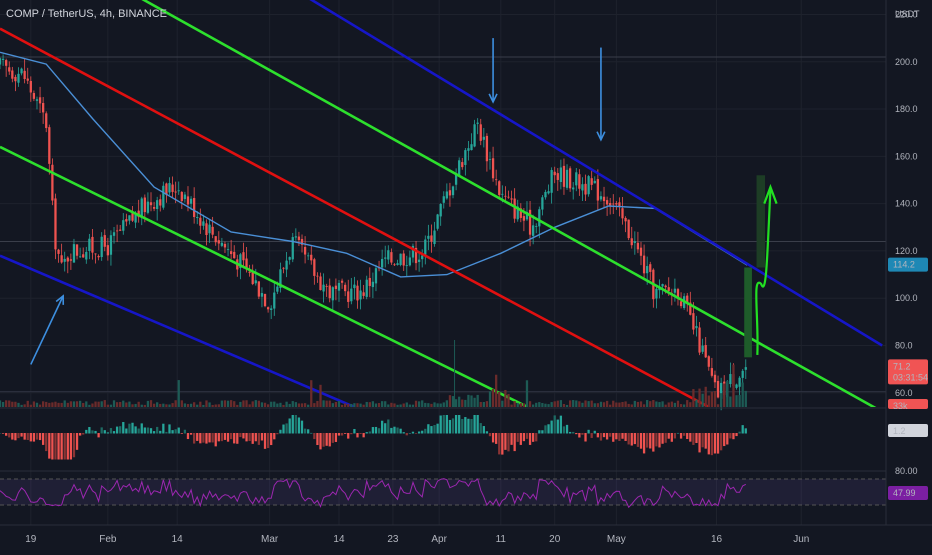  I want to click on x-tick-label: 16, so click(717, 539).